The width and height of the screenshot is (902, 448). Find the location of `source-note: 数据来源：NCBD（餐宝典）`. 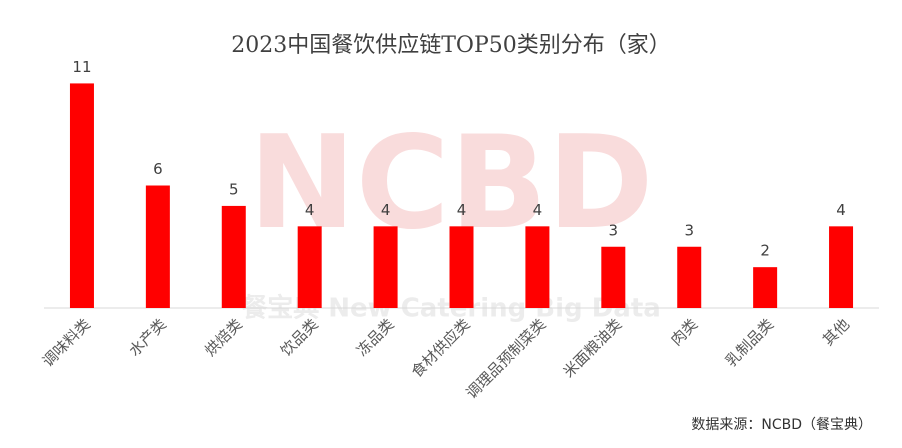

source-note: 数据来源：NCBD（餐宝典） is located at coordinates (781, 425).